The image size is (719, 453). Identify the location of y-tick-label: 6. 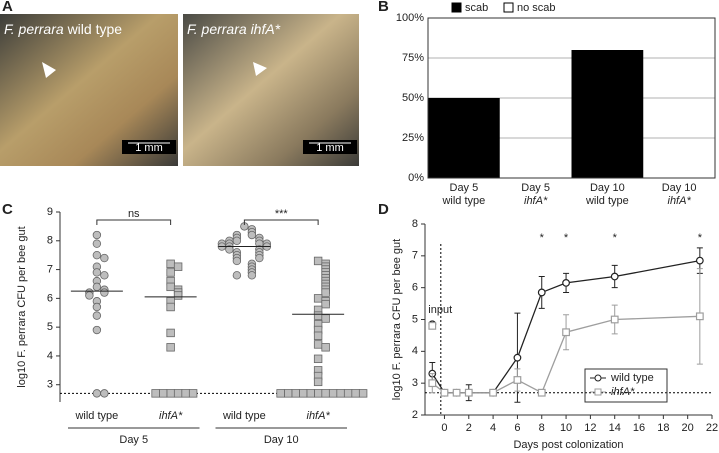
(415, 288).